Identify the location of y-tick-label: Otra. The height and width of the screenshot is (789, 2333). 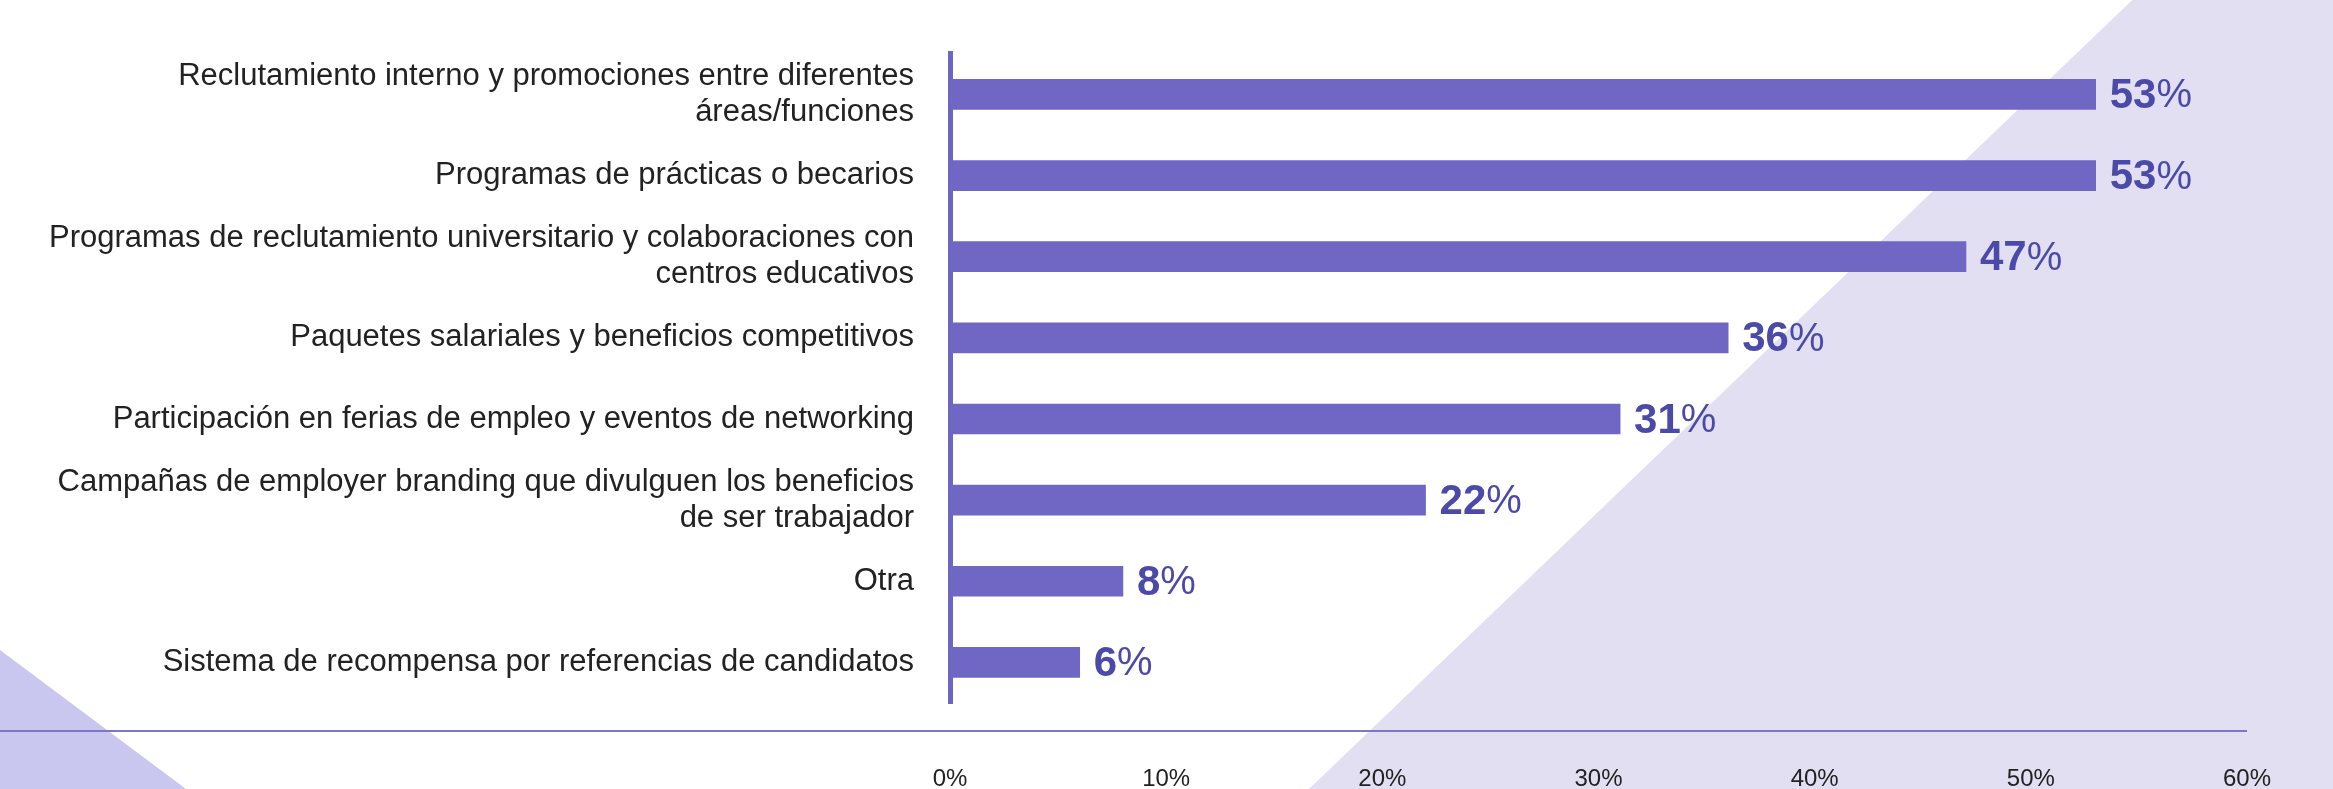
(884, 579).